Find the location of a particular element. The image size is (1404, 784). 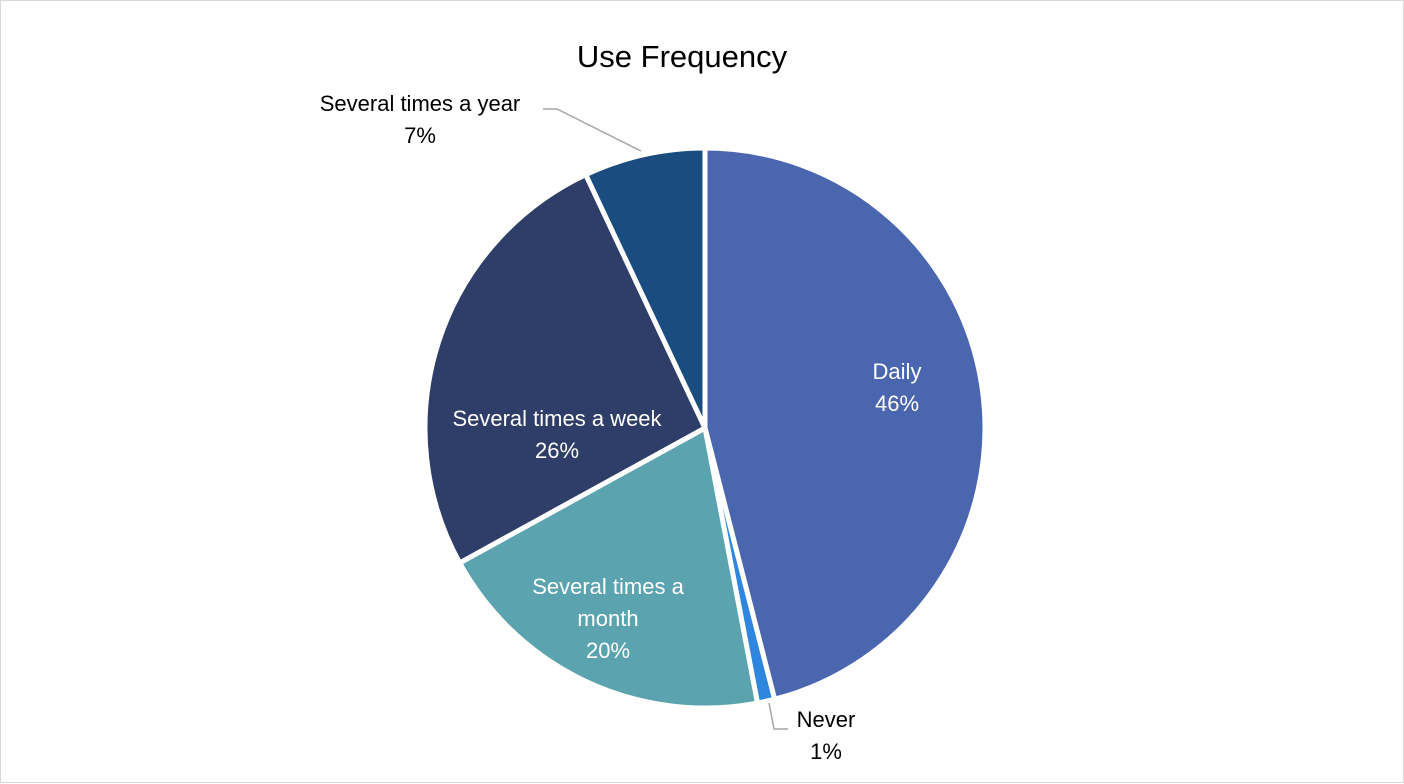

pie-slice-several-times-a-month is located at coordinates (608, 568).